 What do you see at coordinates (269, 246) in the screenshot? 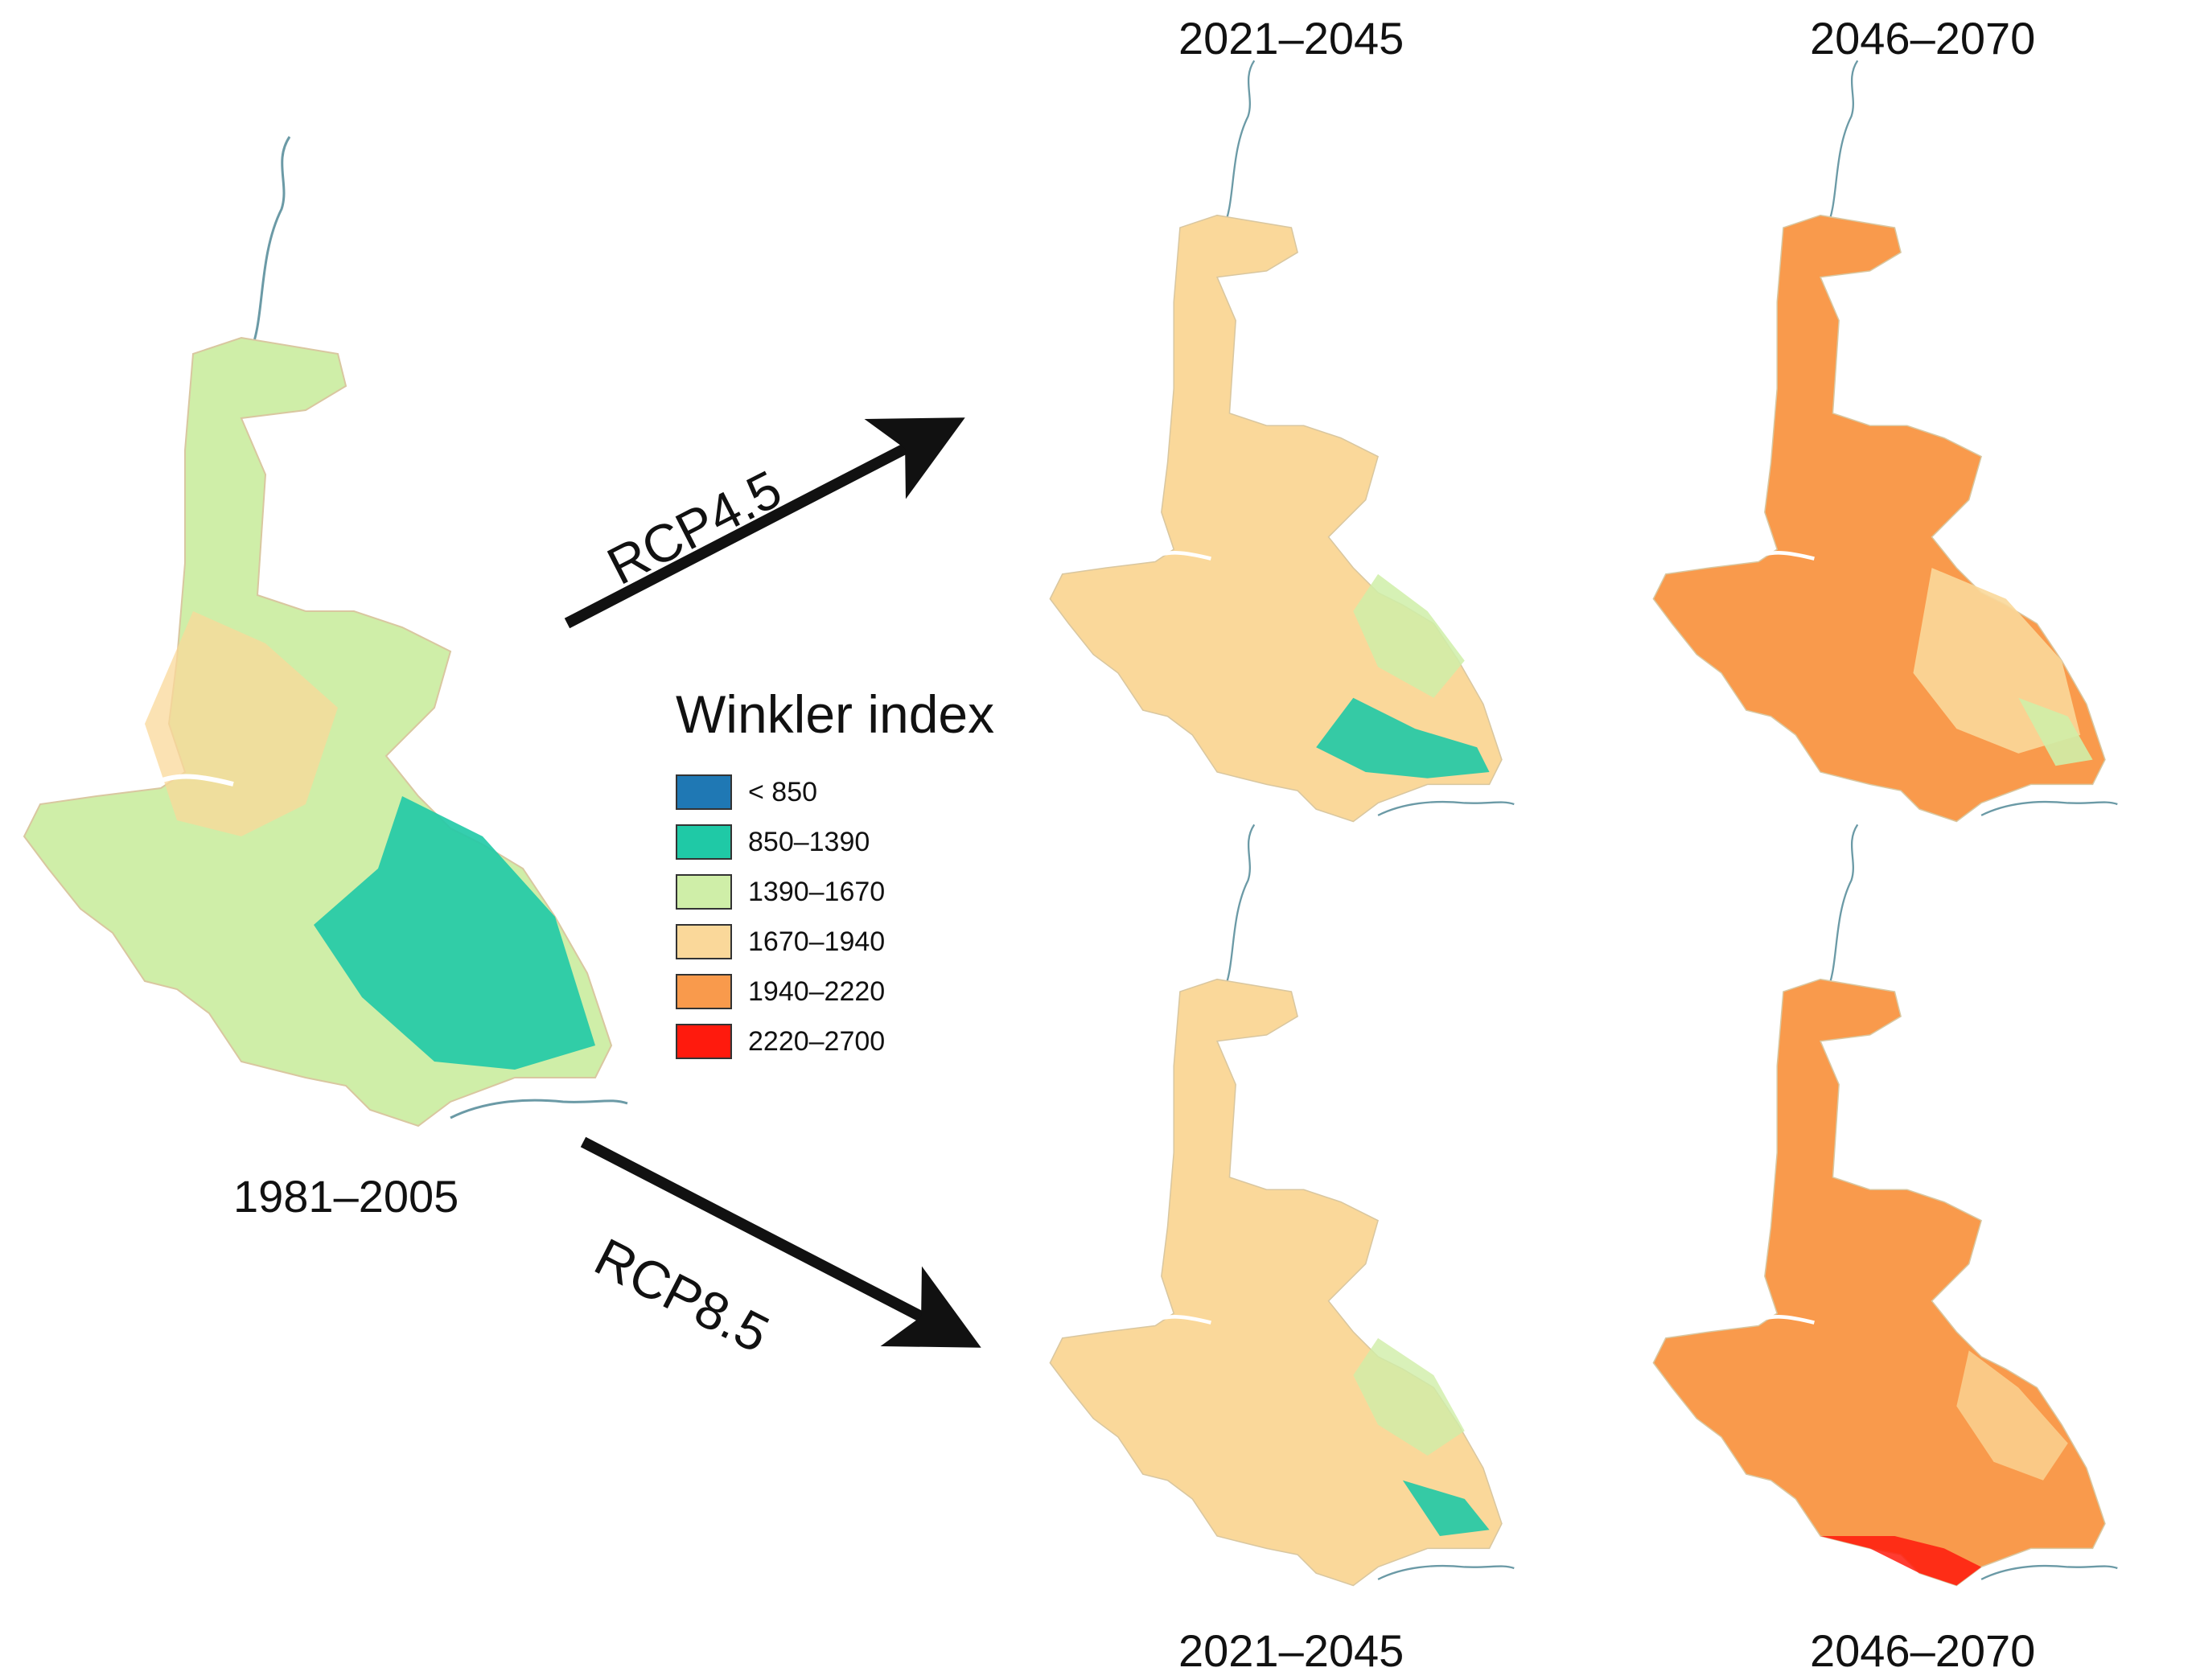
I see `coastline-north` at bounding box center [269, 246].